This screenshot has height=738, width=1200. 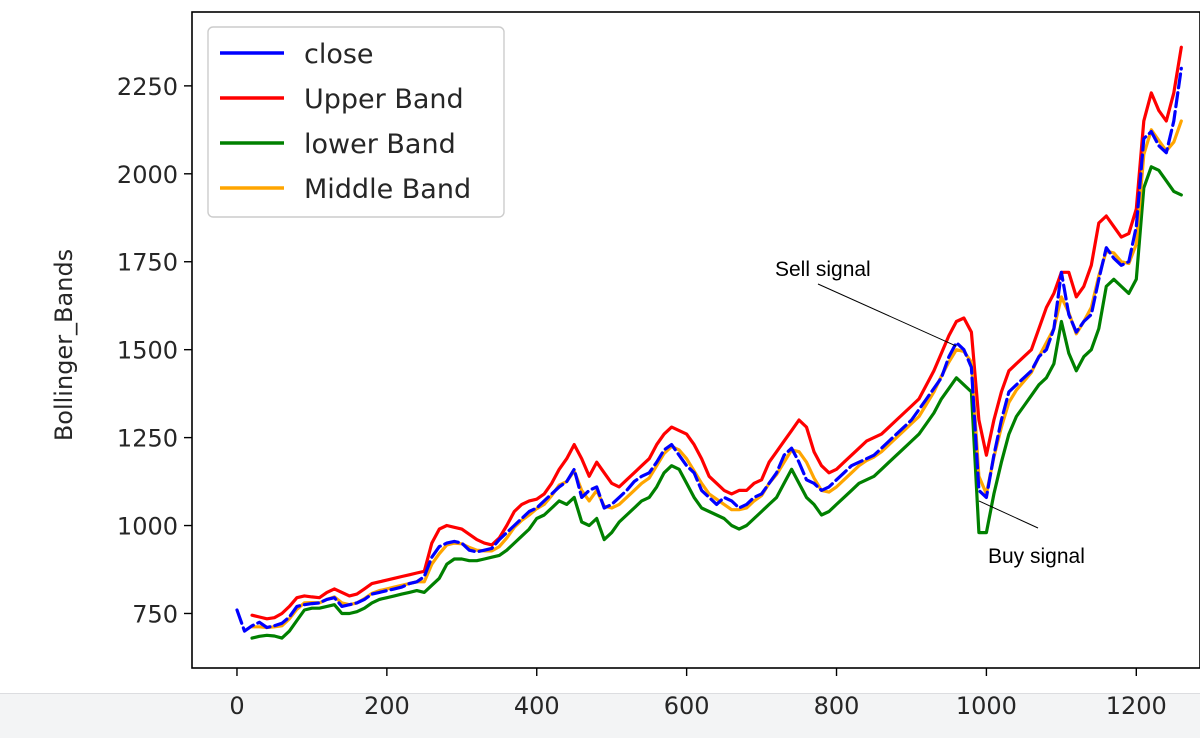 I want to click on legend-label: Middle Band, so click(x=387, y=189).